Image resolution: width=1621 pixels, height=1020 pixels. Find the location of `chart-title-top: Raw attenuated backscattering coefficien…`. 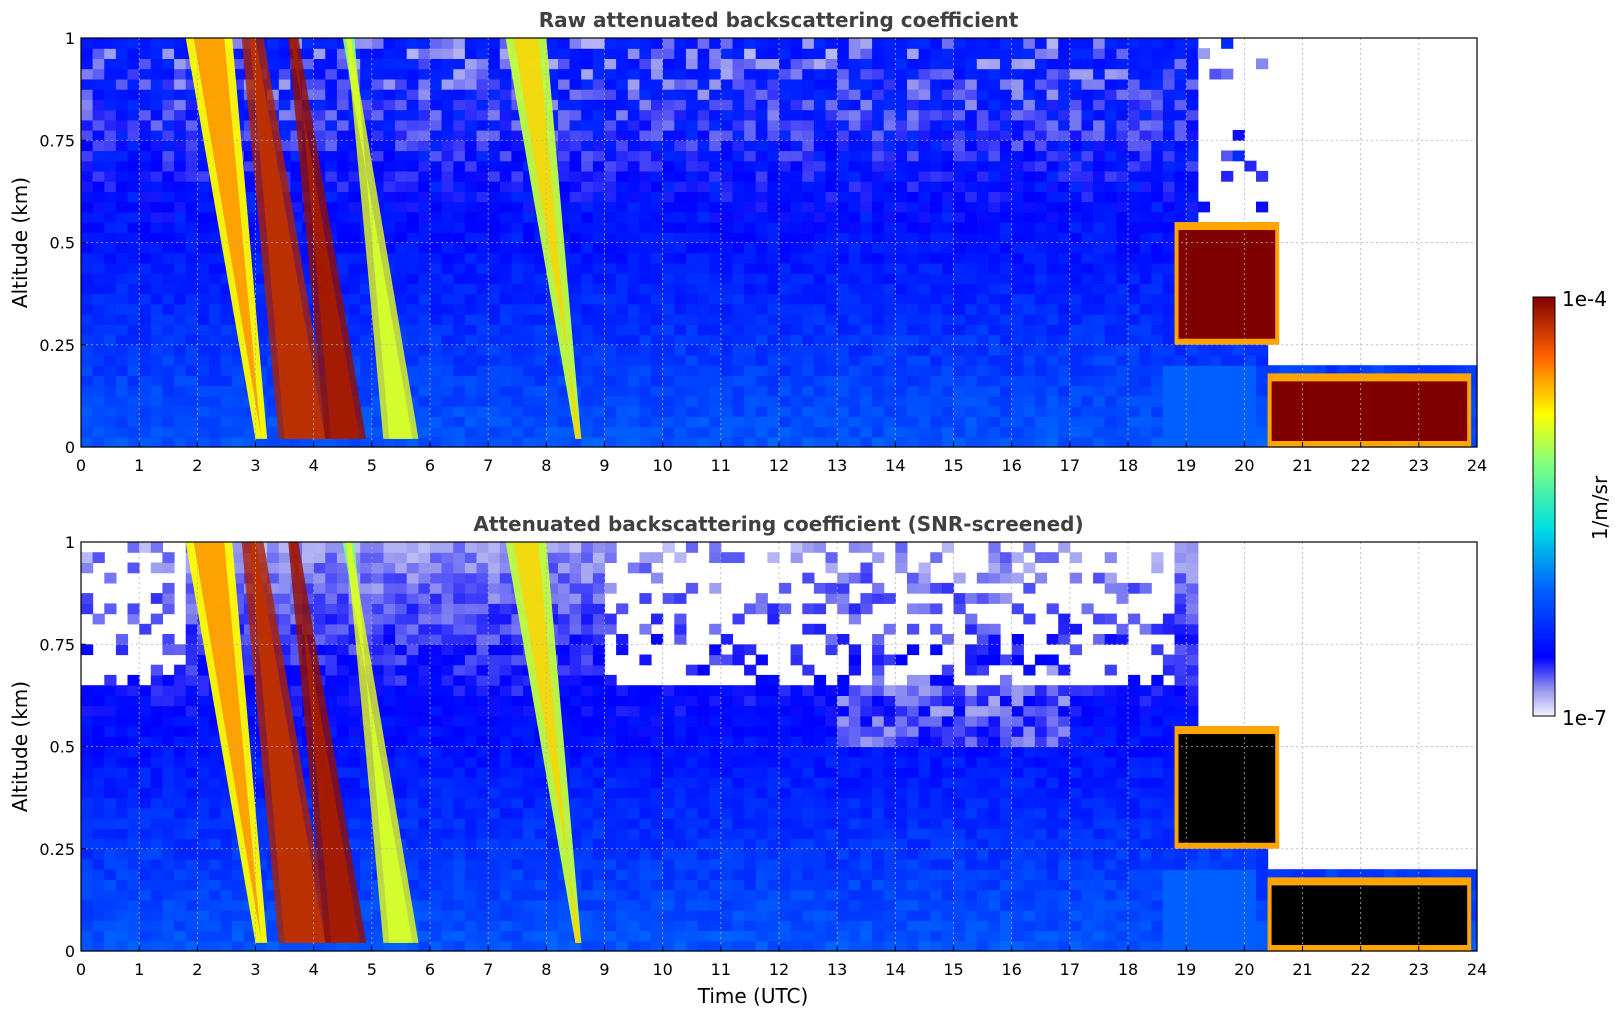

chart-title-top: Raw attenuated backscattering coefficien… is located at coordinates (778, 20).